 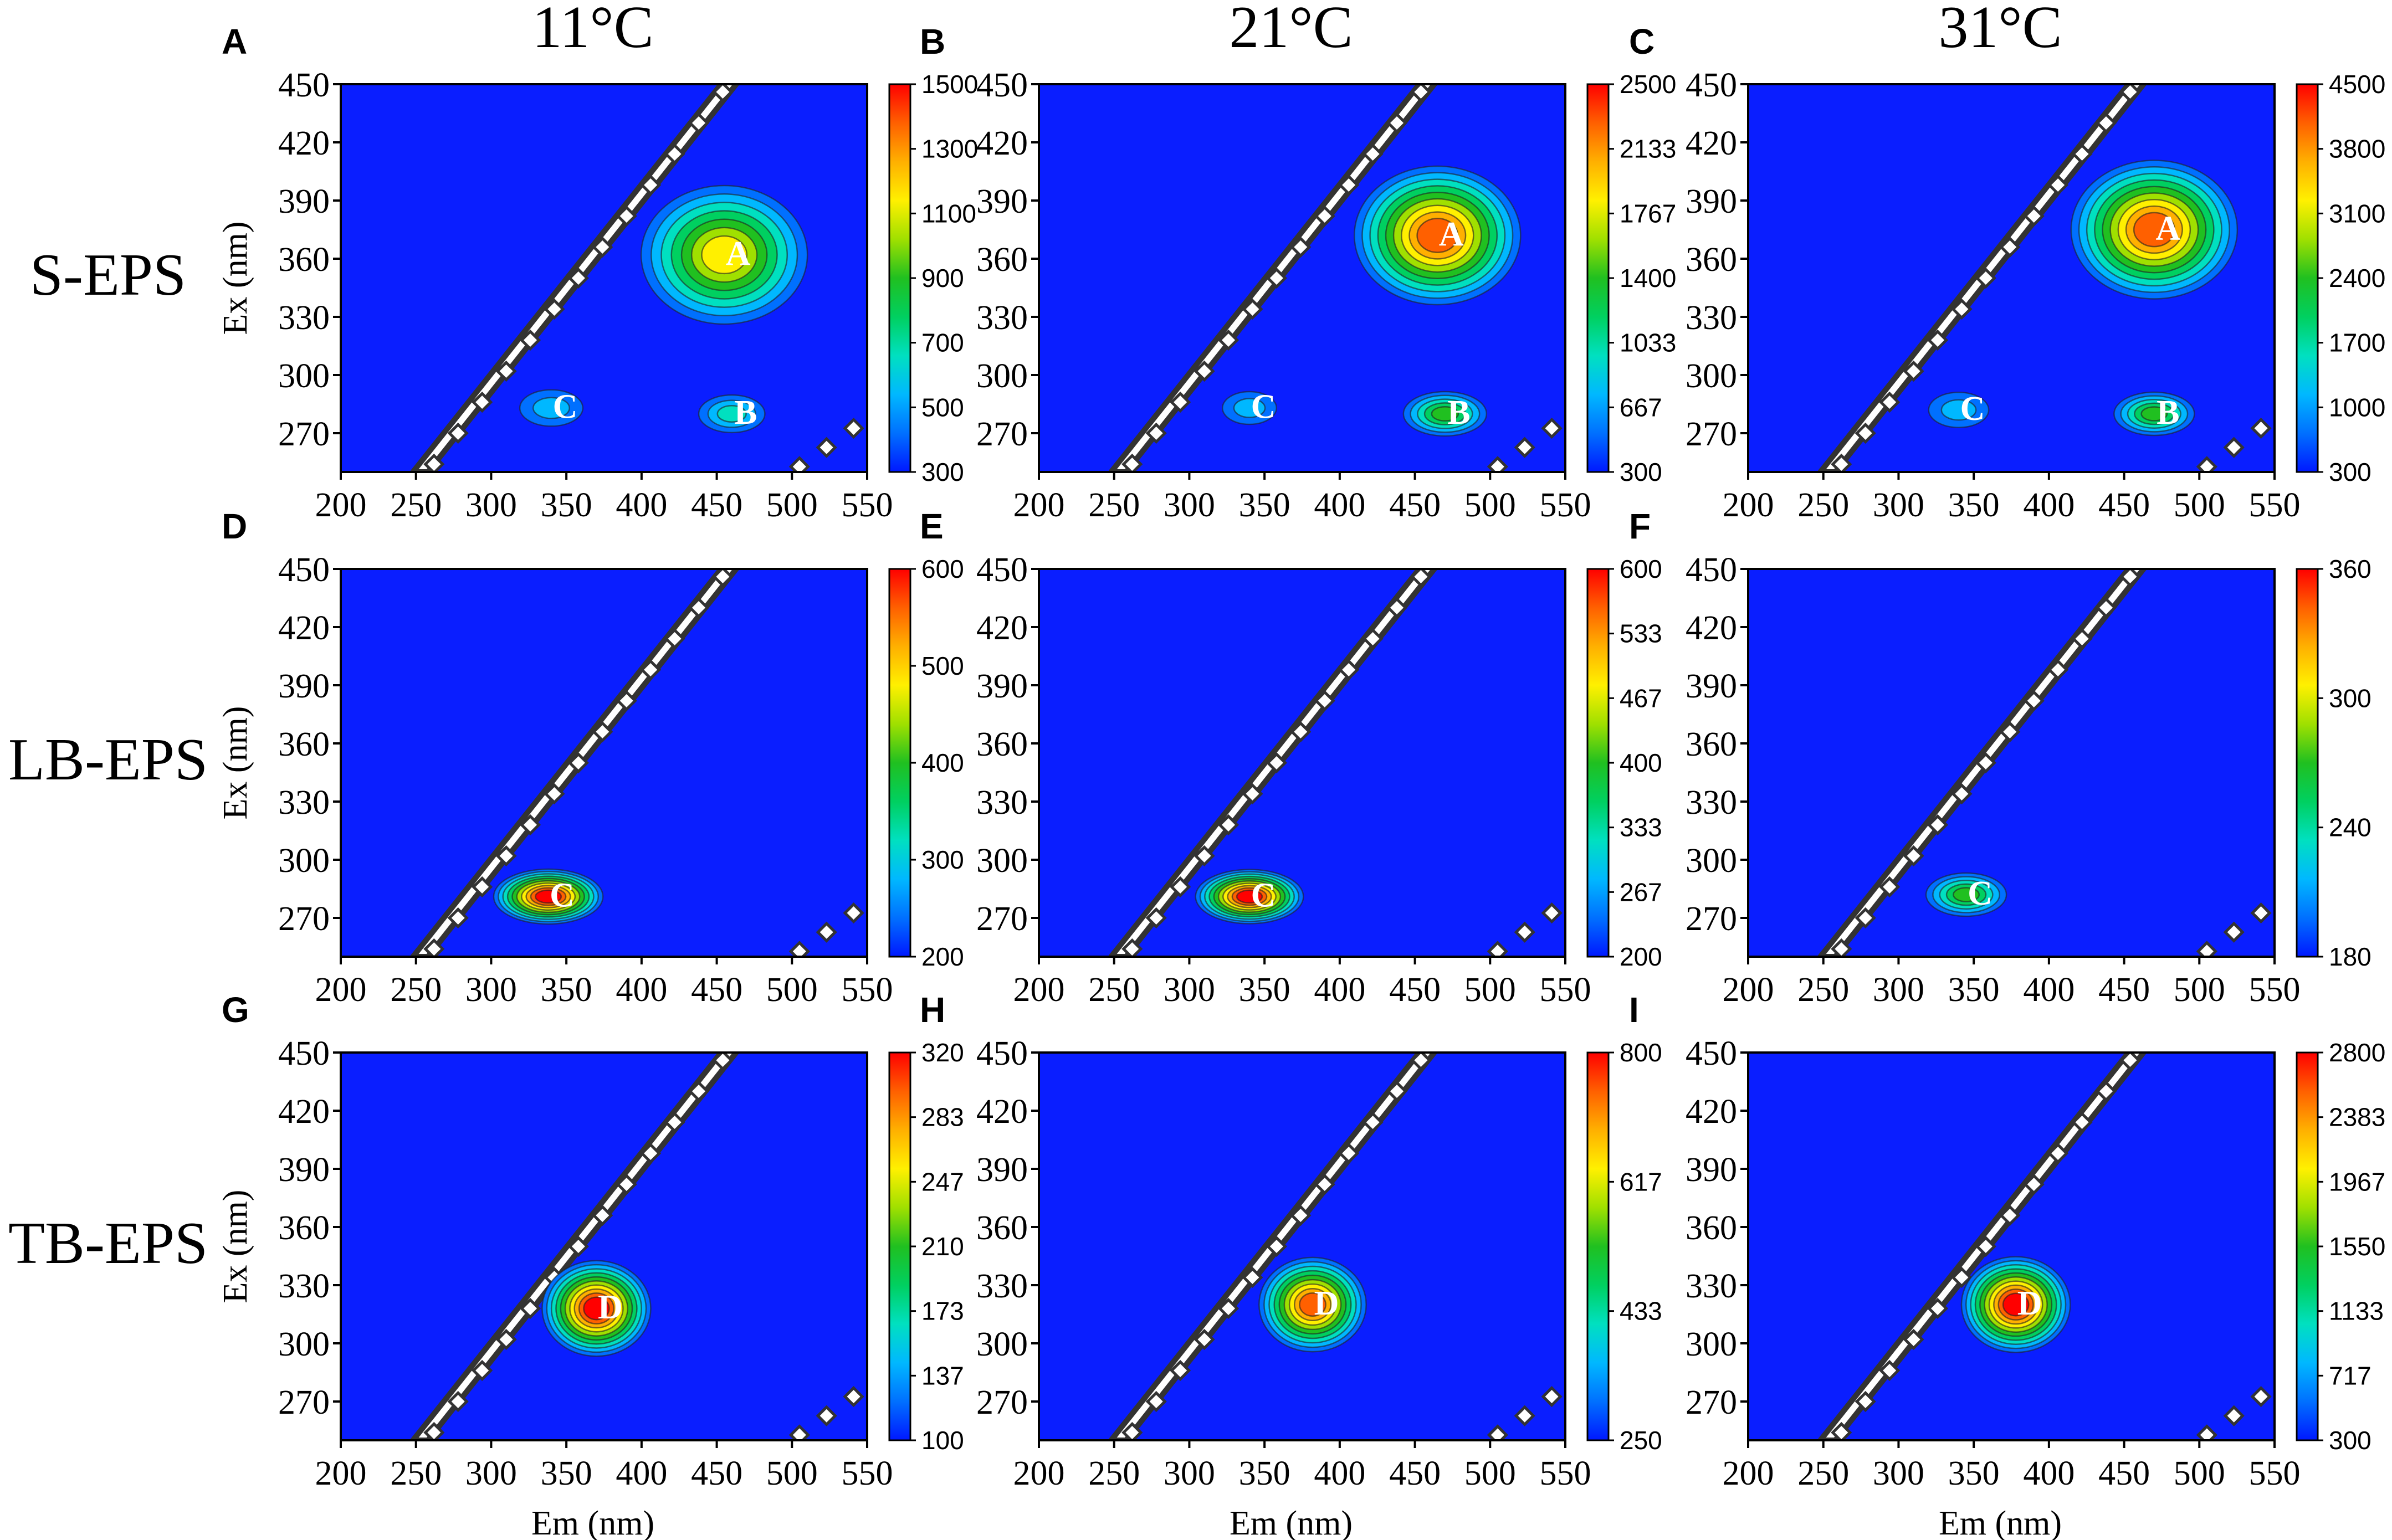 I want to click on colorbar-tick-label: 3100, so click(x=2357, y=213).